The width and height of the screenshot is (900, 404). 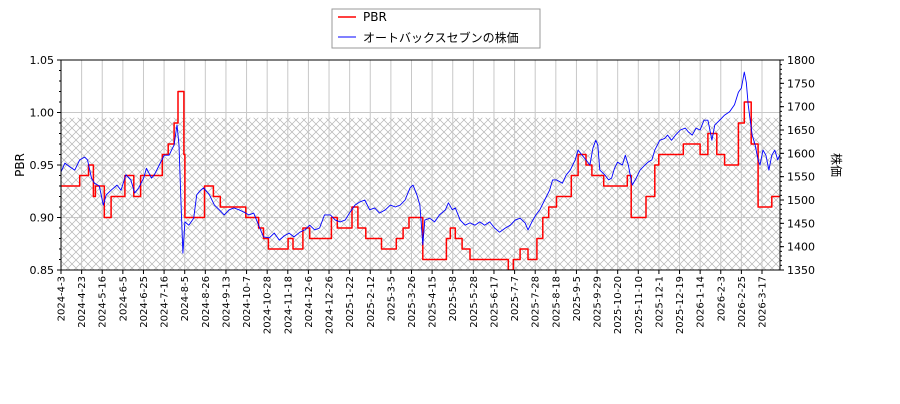 I want to click on x-tick-label: 2024-11-18, so click(x=288, y=305).